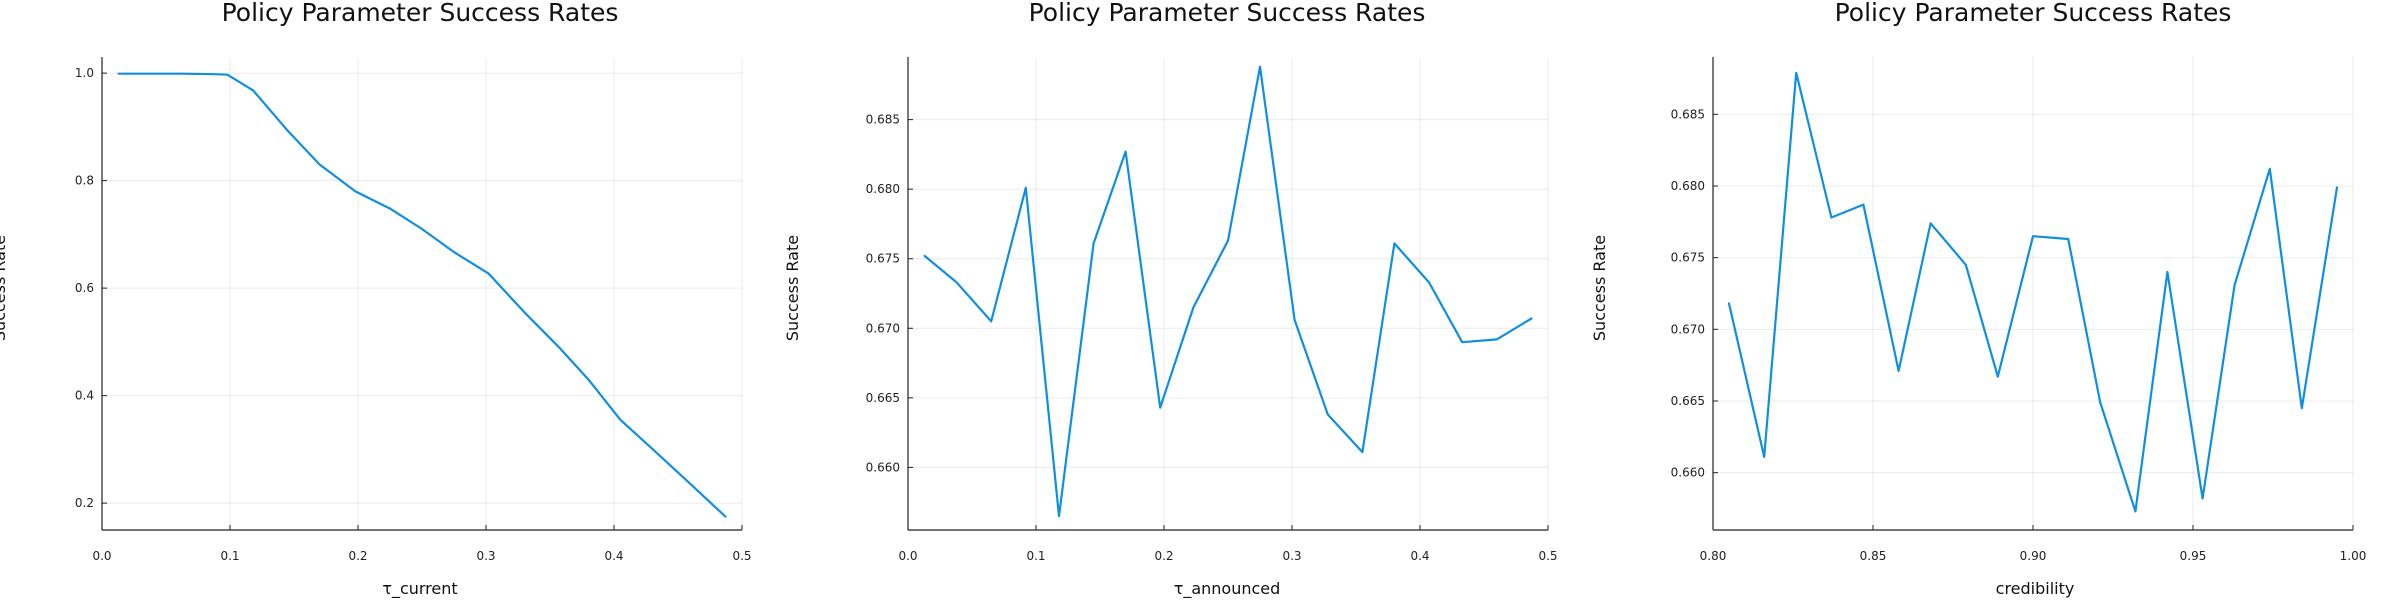 The image size is (2400, 600). Describe the element at coordinates (84, 73) in the screenshot. I see `y-tick-label: 1.0` at that location.